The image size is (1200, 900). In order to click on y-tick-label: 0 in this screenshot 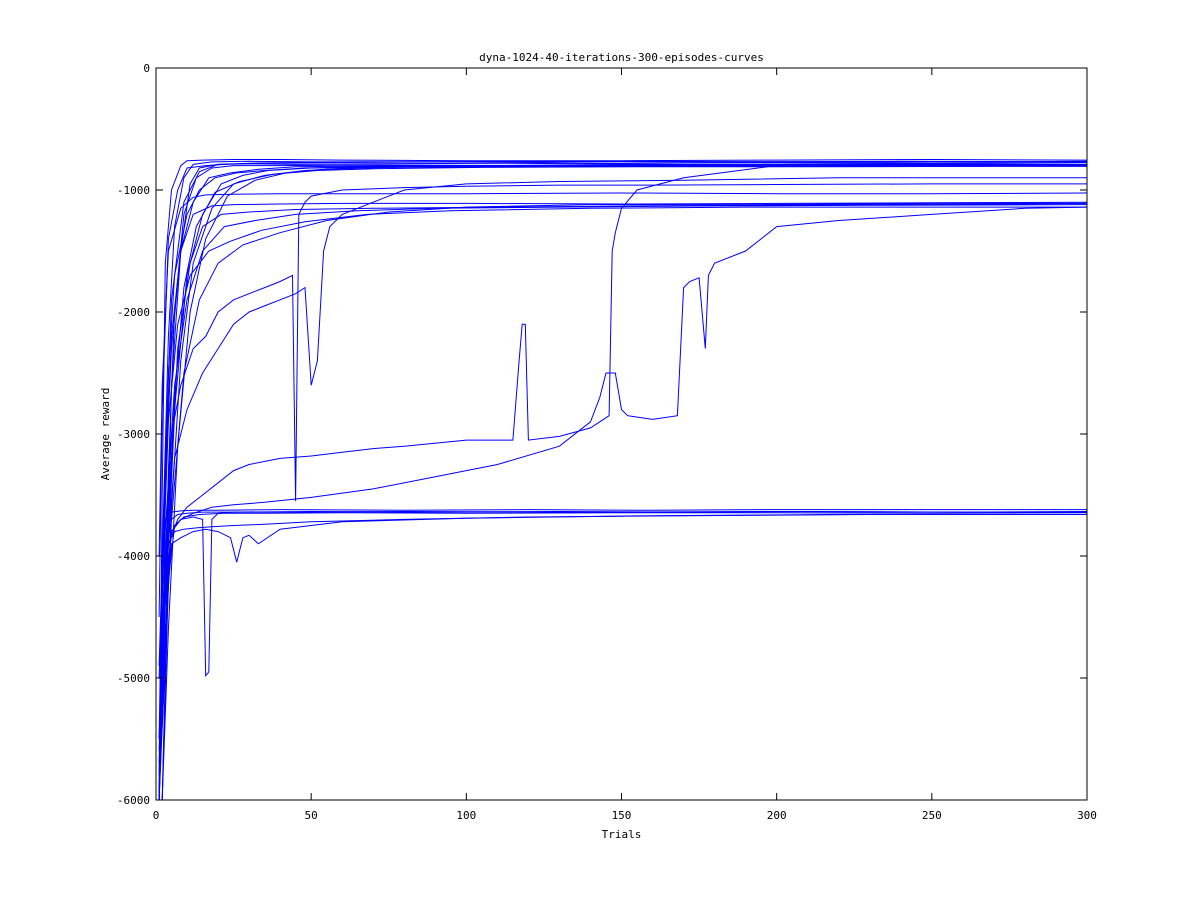, I will do `click(146, 68)`.